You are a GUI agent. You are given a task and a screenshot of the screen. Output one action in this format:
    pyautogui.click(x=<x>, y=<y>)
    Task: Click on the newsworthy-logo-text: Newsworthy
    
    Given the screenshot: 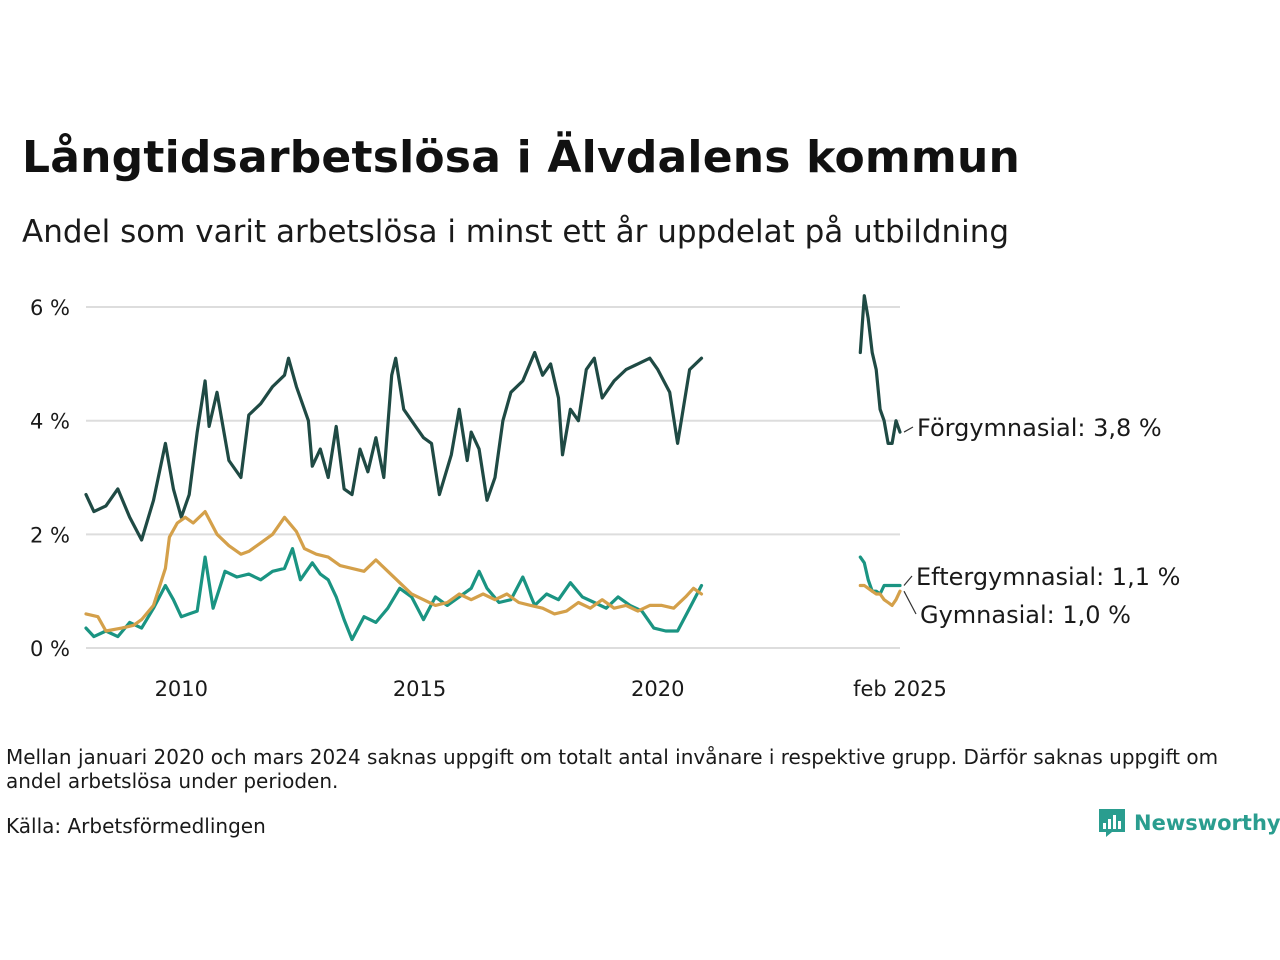 What is the action you would take?
    pyautogui.click(x=1207, y=823)
    